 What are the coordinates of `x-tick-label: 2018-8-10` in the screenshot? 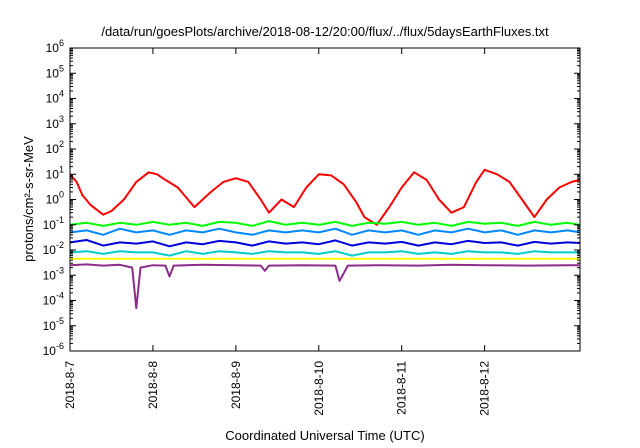 It's located at (319, 388).